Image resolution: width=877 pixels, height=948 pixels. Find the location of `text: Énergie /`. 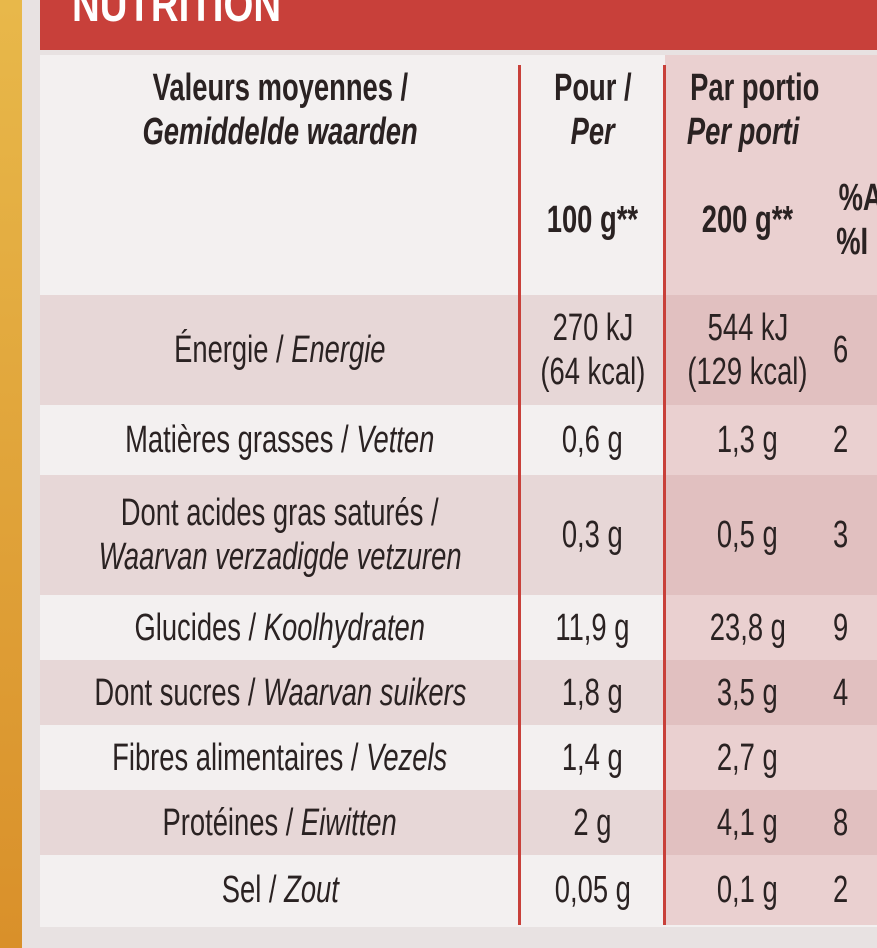

text: Énergie / is located at coordinates (229, 350).